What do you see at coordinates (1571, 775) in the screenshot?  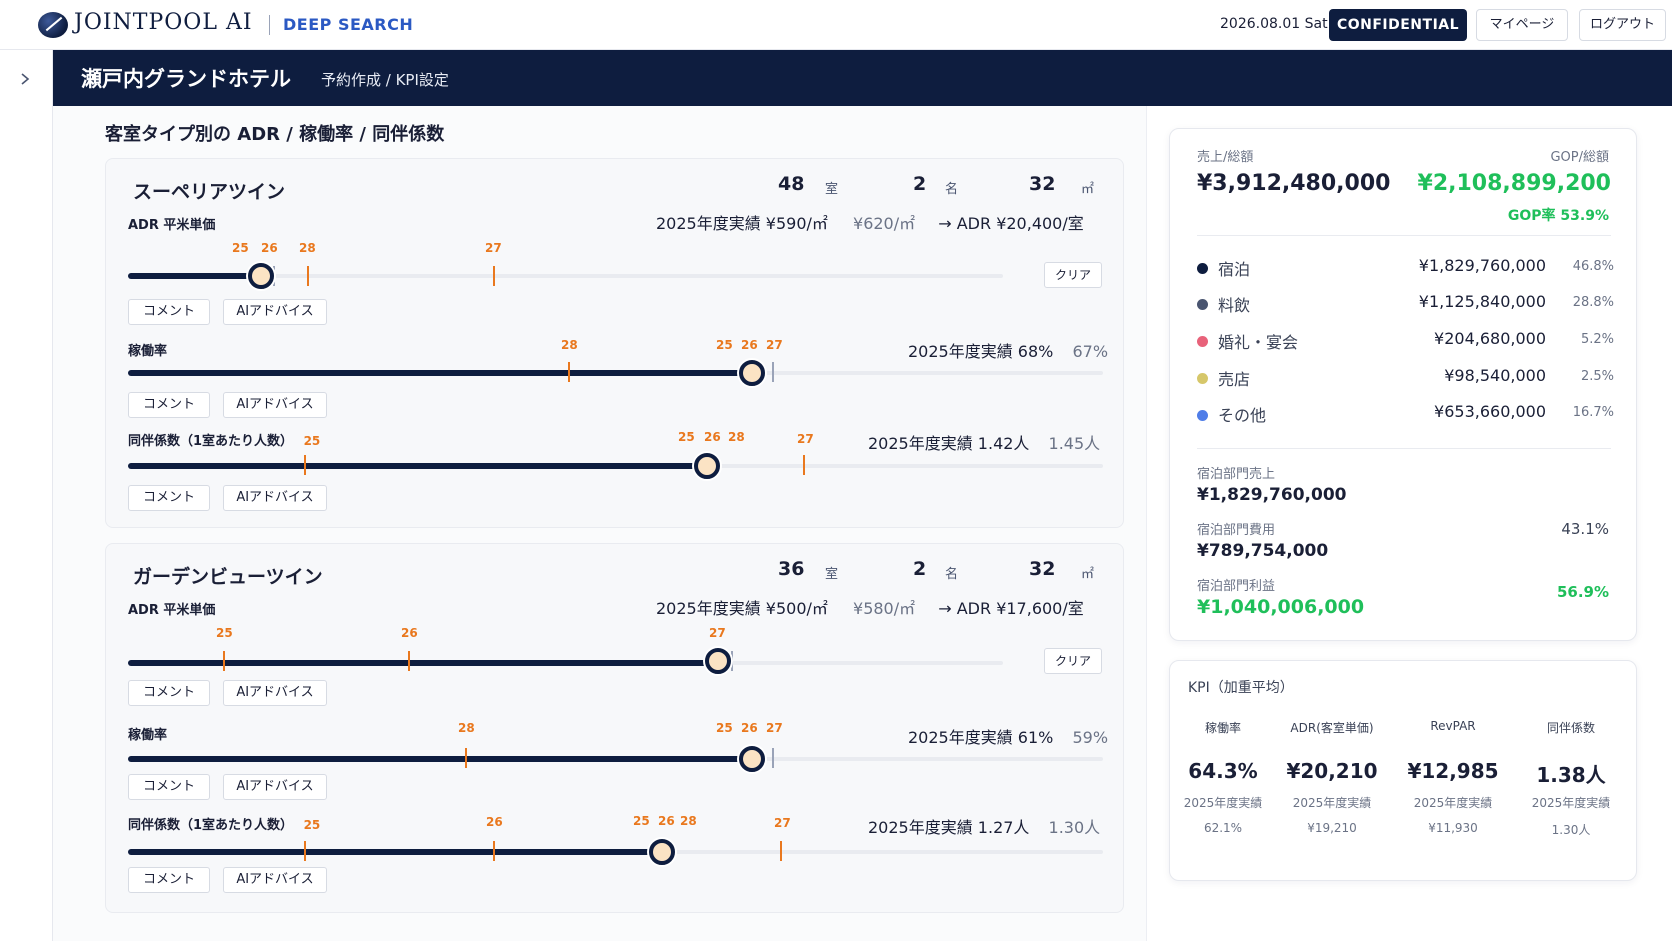 I see `kpi-value-companion: 1.38人` at bounding box center [1571, 775].